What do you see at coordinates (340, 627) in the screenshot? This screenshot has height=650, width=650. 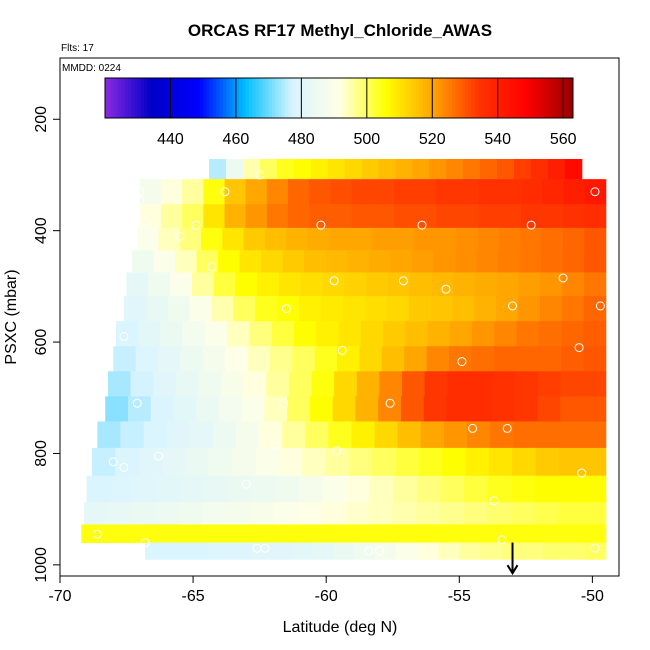 I see `x-axis-label: Latitude (deg N)` at bounding box center [340, 627].